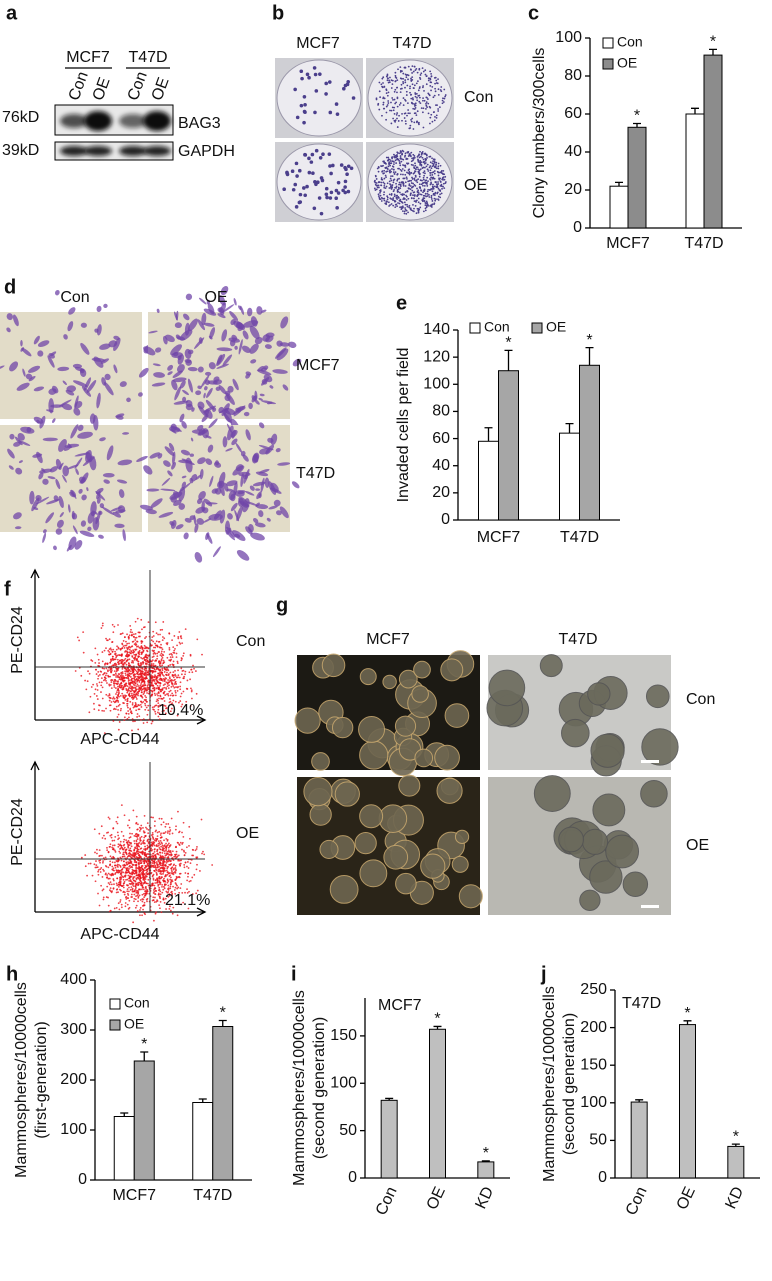  What do you see at coordinates (734, 1197) in the screenshot?
I see `x-tick-label: KD` at bounding box center [734, 1197].